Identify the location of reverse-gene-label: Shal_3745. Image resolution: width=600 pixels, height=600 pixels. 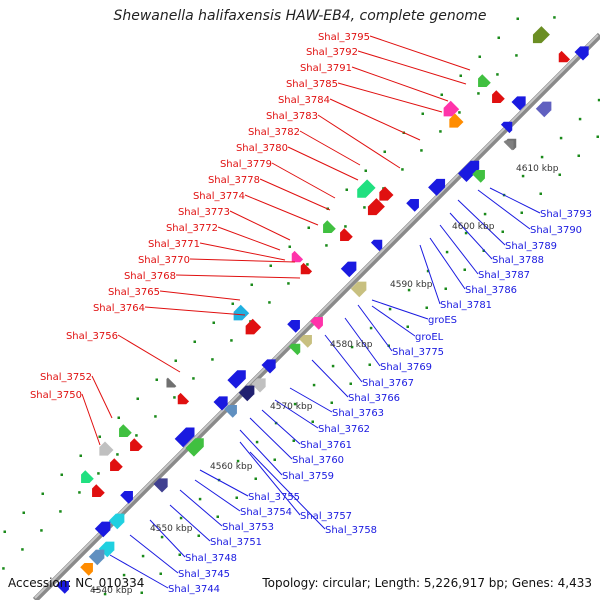
(204, 574).